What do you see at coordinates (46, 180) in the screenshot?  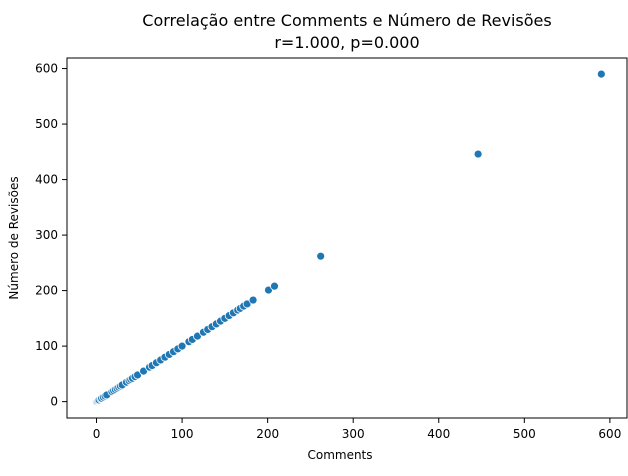 I see `y-tick-label-400: 400` at bounding box center [46, 180].